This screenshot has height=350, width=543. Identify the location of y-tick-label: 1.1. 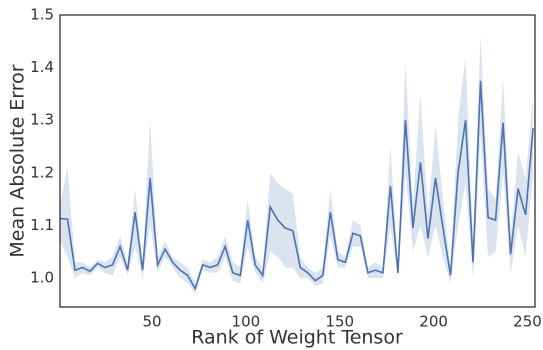
(42, 225).